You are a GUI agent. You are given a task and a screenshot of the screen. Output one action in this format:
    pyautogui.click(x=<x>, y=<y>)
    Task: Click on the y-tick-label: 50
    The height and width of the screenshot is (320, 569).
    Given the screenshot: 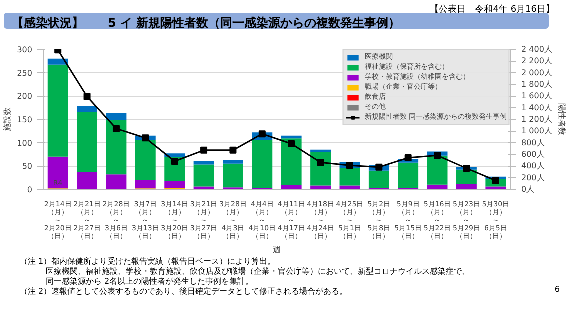 What is the action you would take?
    pyautogui.click(x=27, y=167)
    